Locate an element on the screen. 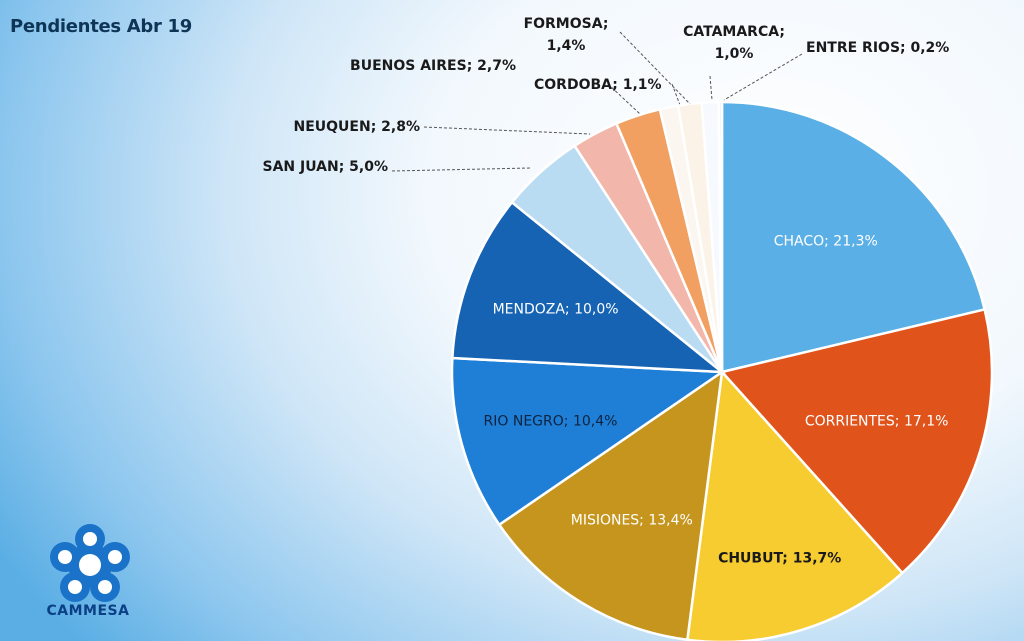 This screenshot has width=1024, height=641. data-label-corrientes: CORRIENTES; 17,1% is located at coordinates (877, 421).